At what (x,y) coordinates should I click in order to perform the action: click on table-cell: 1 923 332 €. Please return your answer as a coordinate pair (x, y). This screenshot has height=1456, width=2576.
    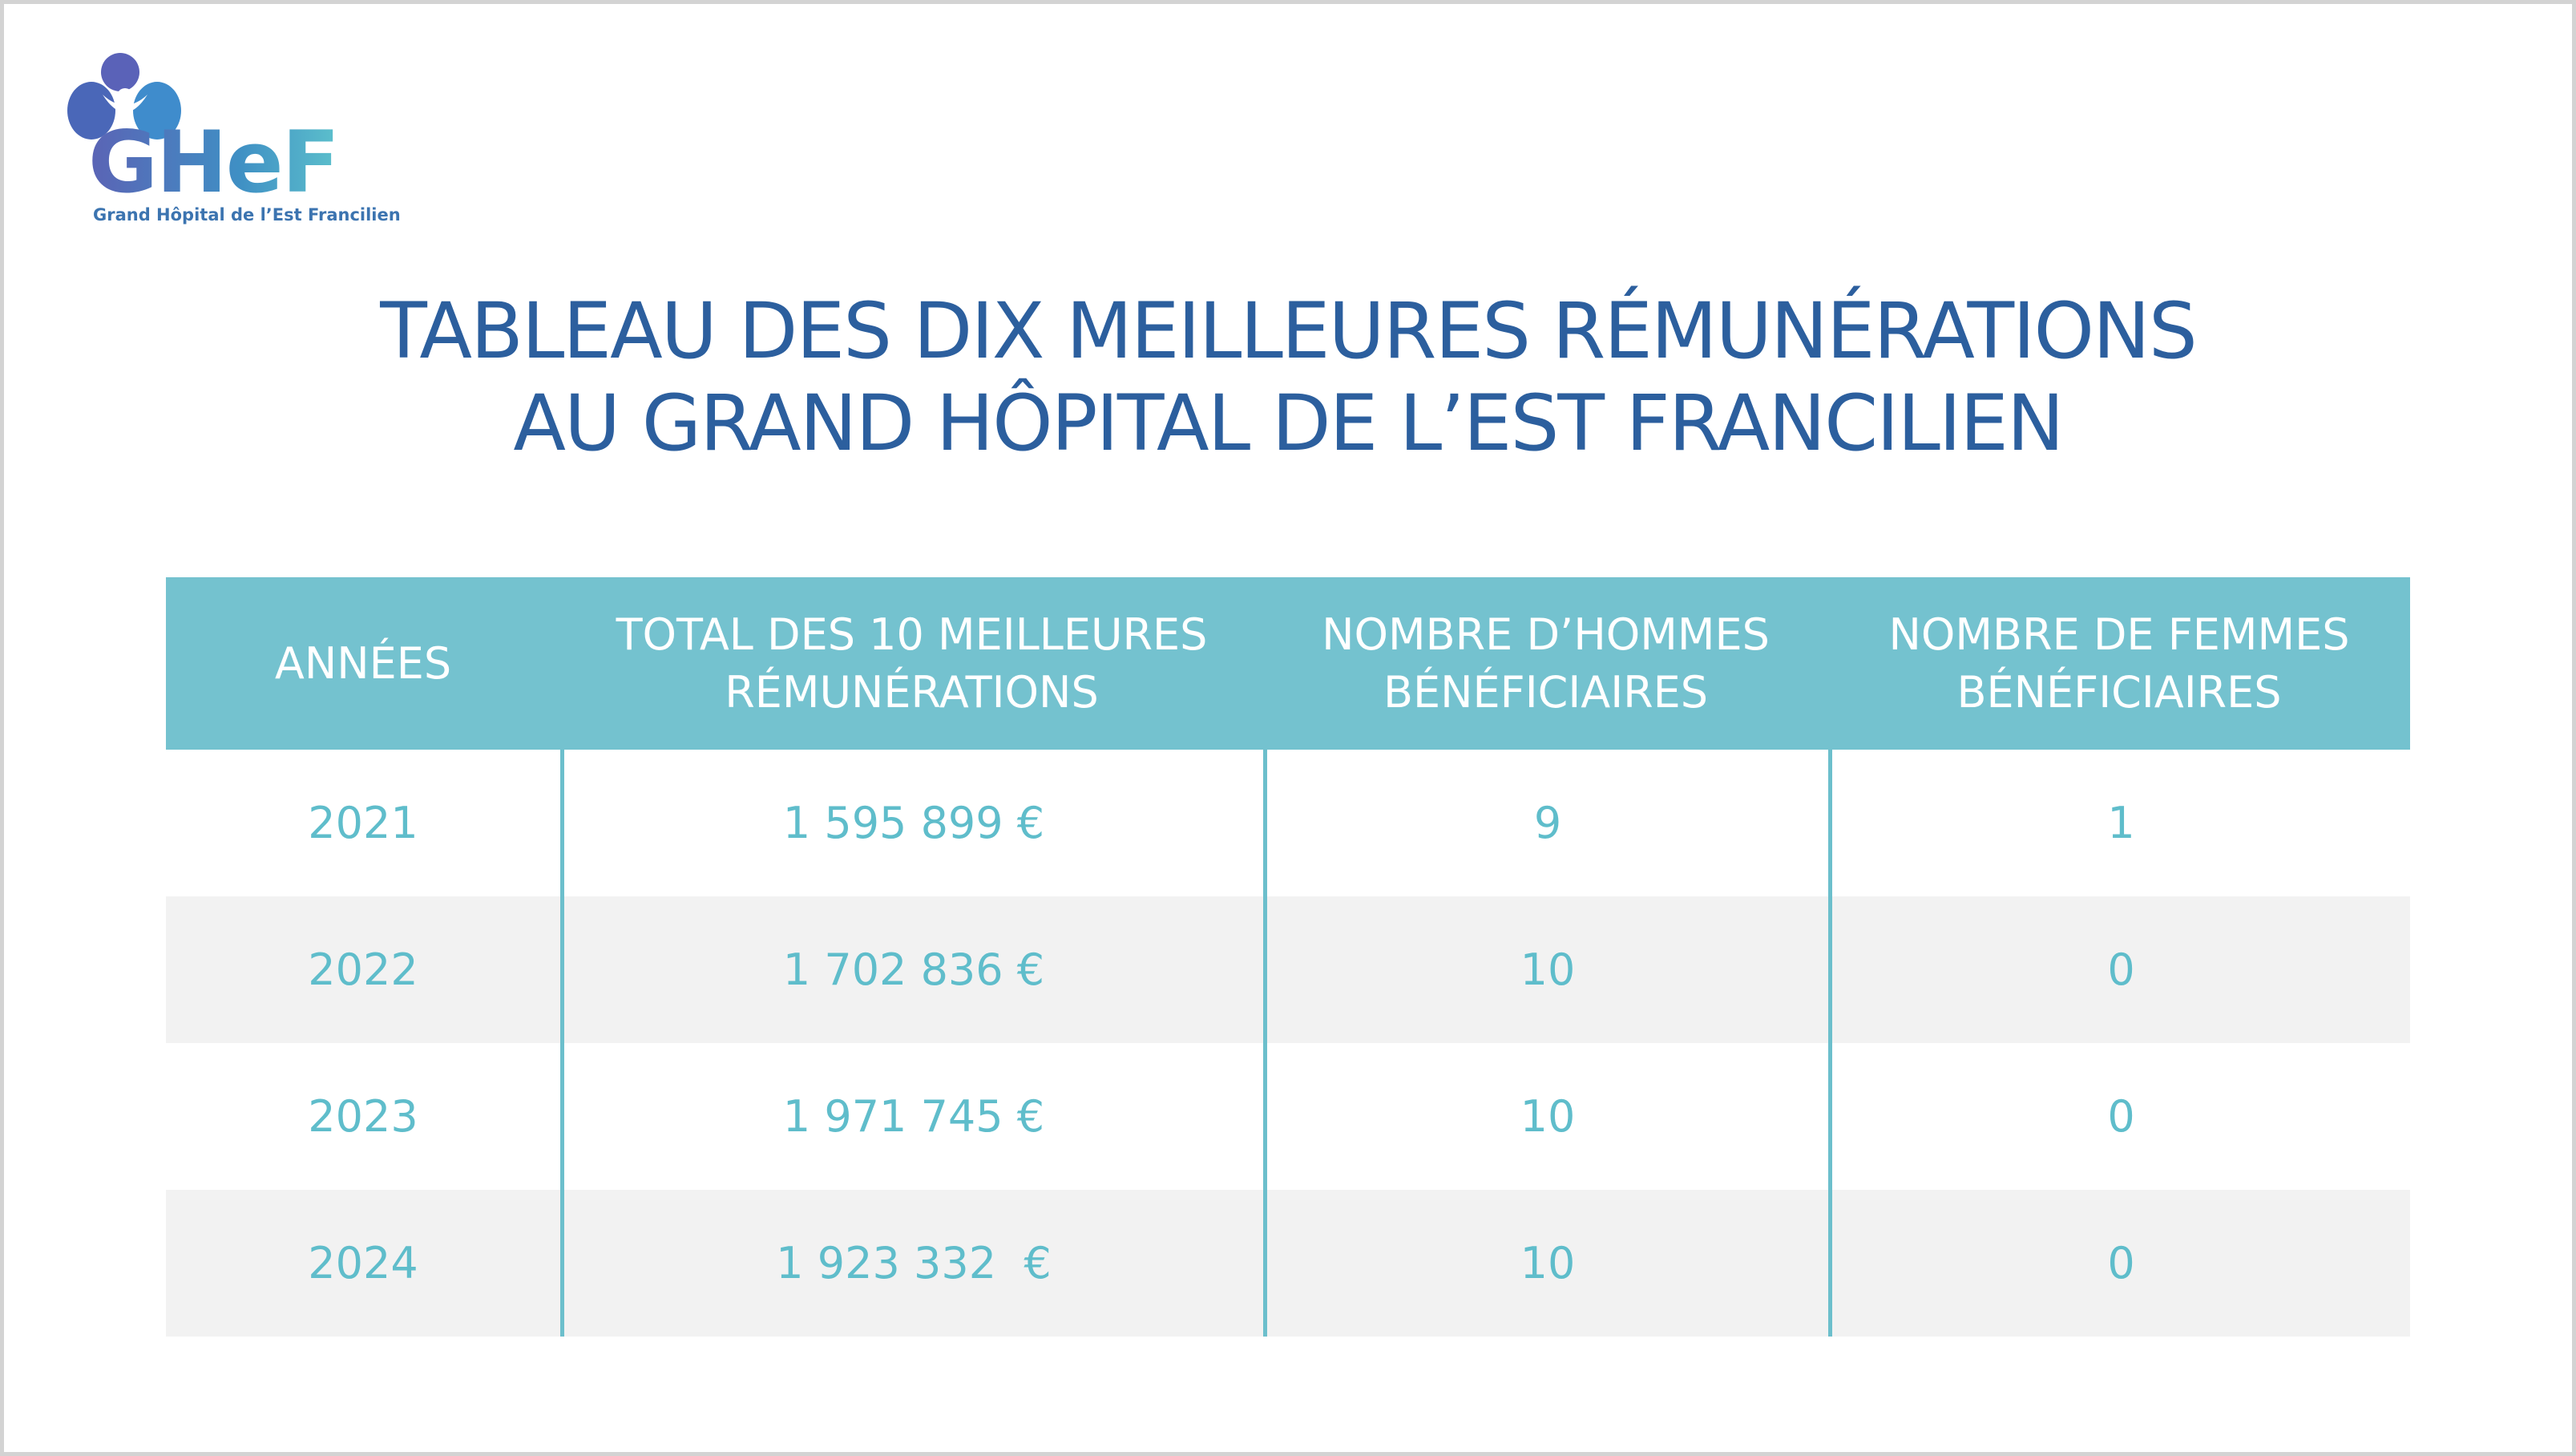
    Looking at the image, I should click on (912, 1263).